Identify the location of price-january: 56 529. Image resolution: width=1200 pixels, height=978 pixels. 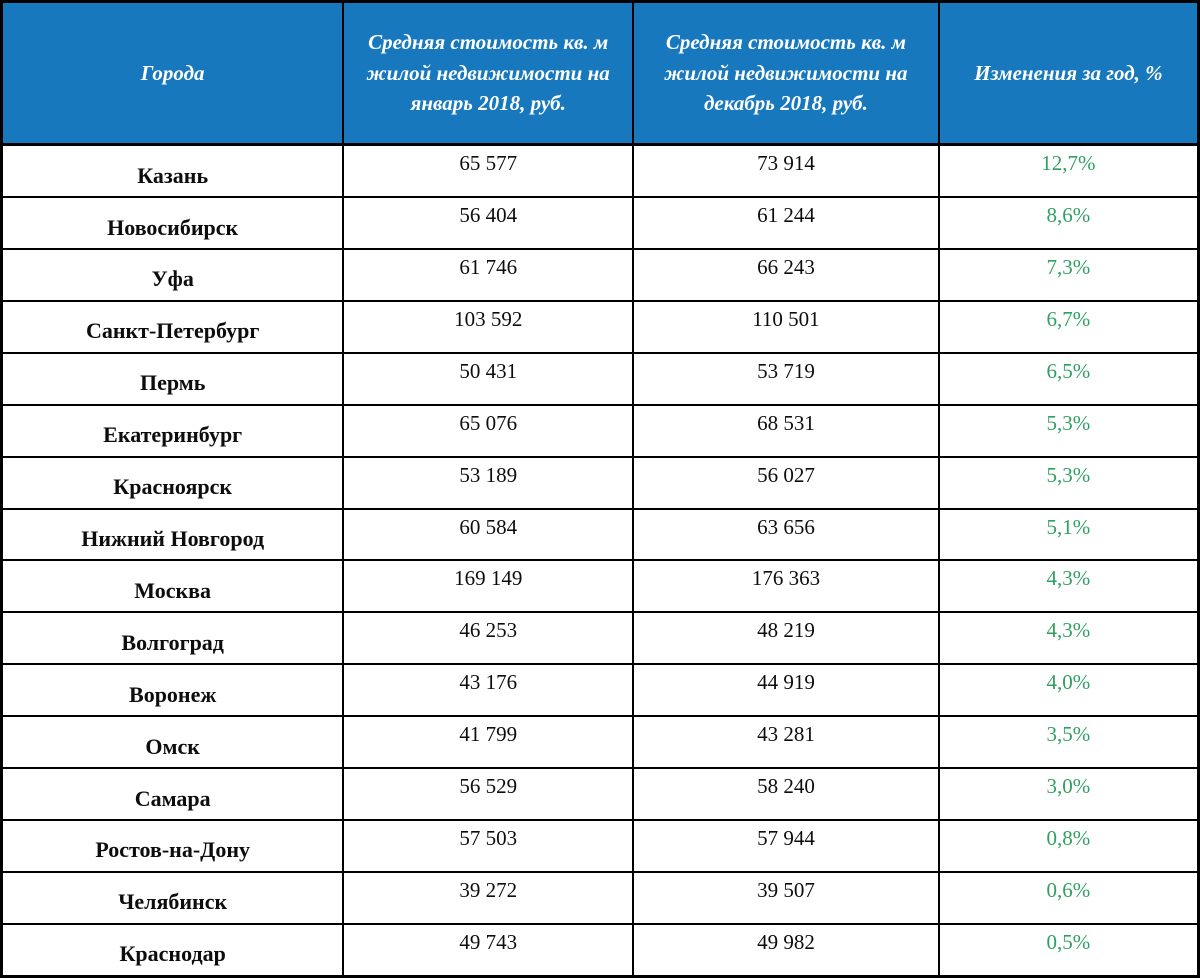
(488, 794).